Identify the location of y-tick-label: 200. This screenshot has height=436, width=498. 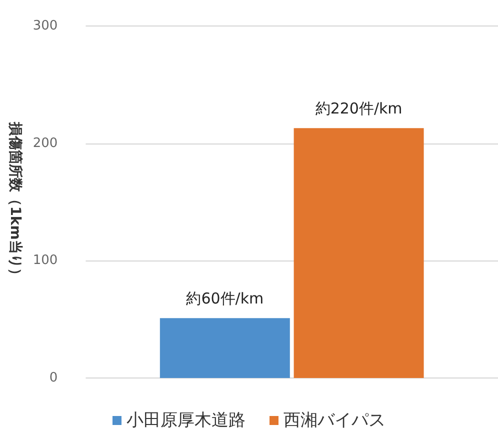
(45, 143).